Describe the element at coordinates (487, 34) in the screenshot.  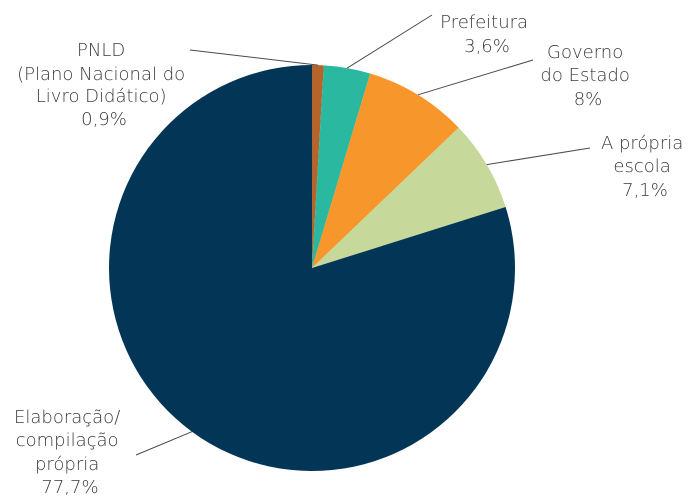
I see `slice-label-prefeitura: Prefeitura 3,6%` at that location.